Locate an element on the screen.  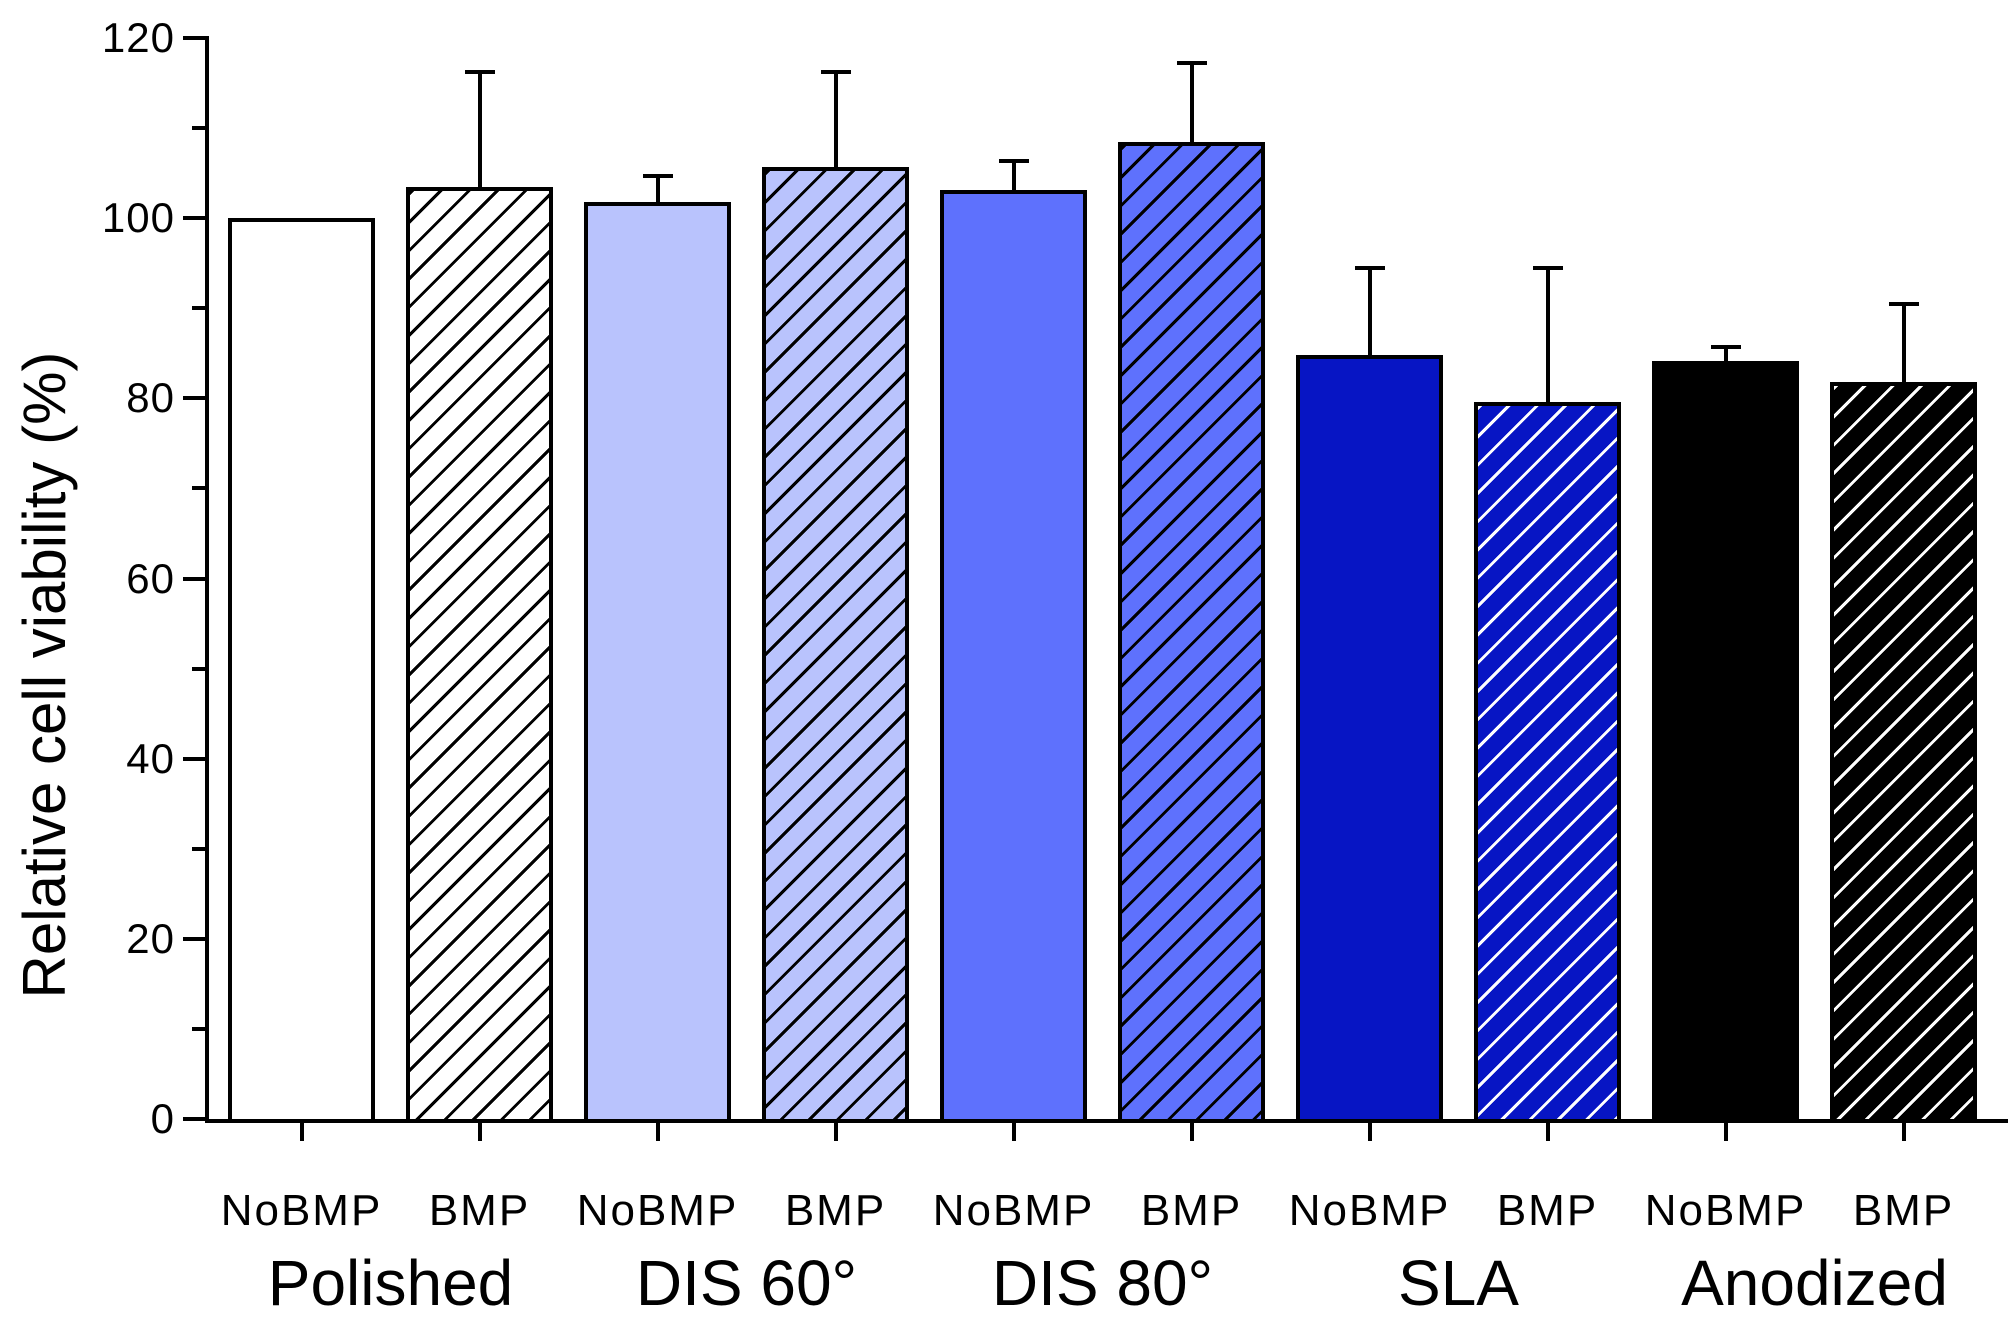
x-axis-tick-dis-60-nobmp is located at coordinates (657, 1132).